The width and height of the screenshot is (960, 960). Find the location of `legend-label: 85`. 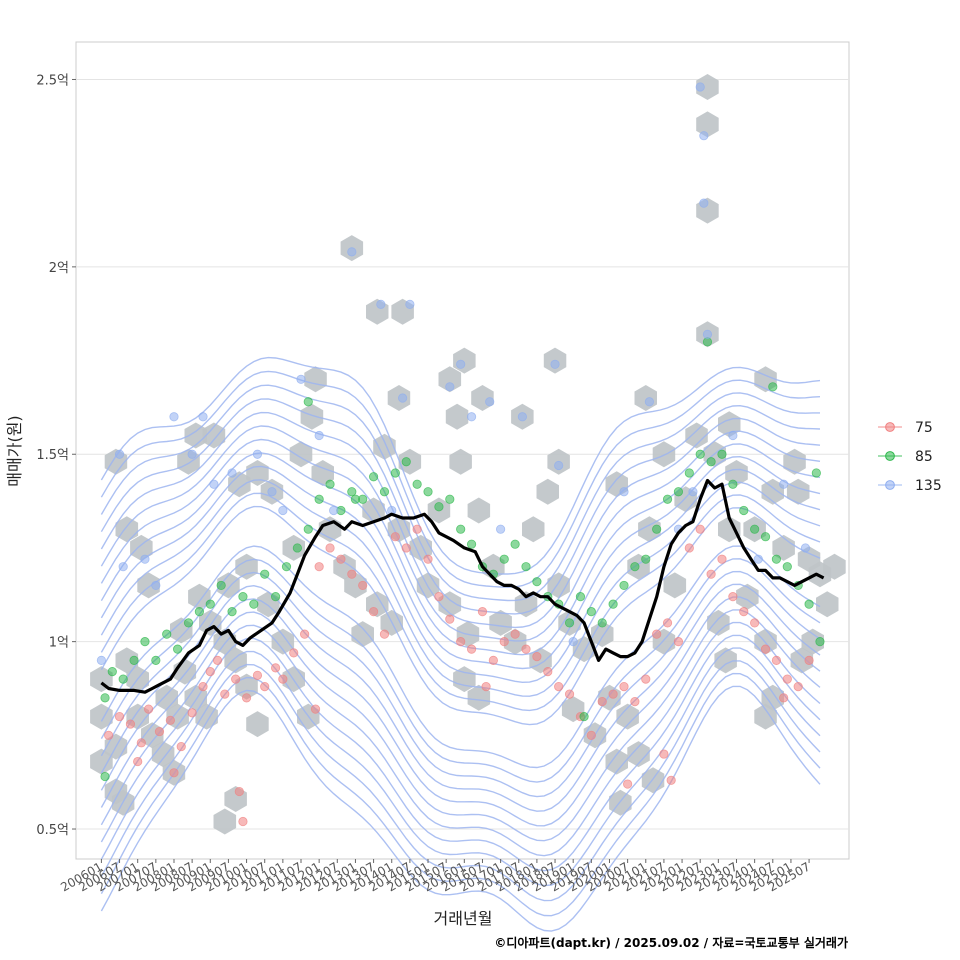

legend-label: 85 is located at coordinates (924, 457).